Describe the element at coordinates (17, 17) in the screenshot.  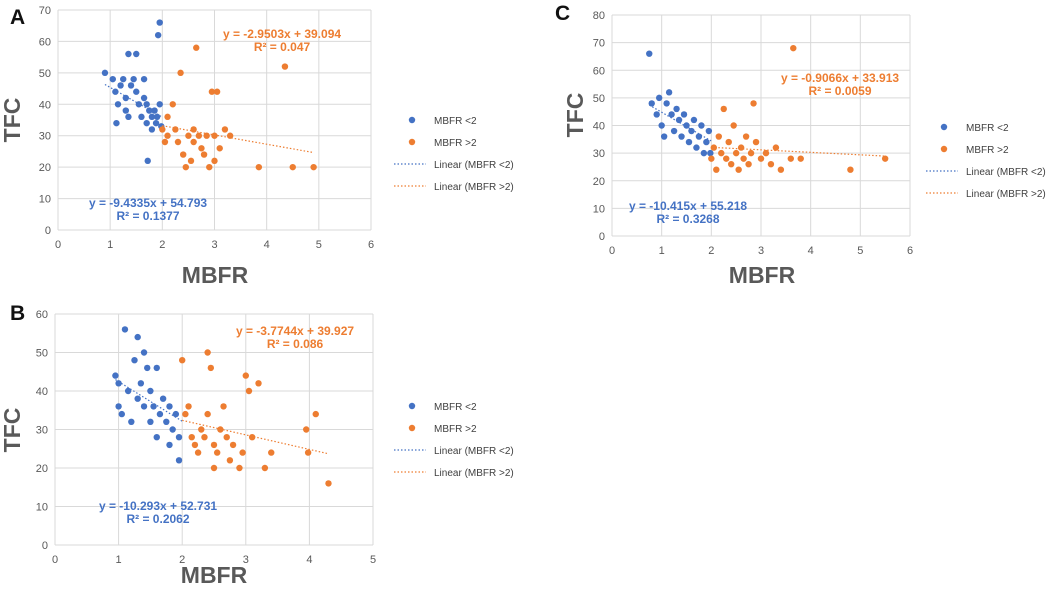
I see `panel-letter: A` at that location.